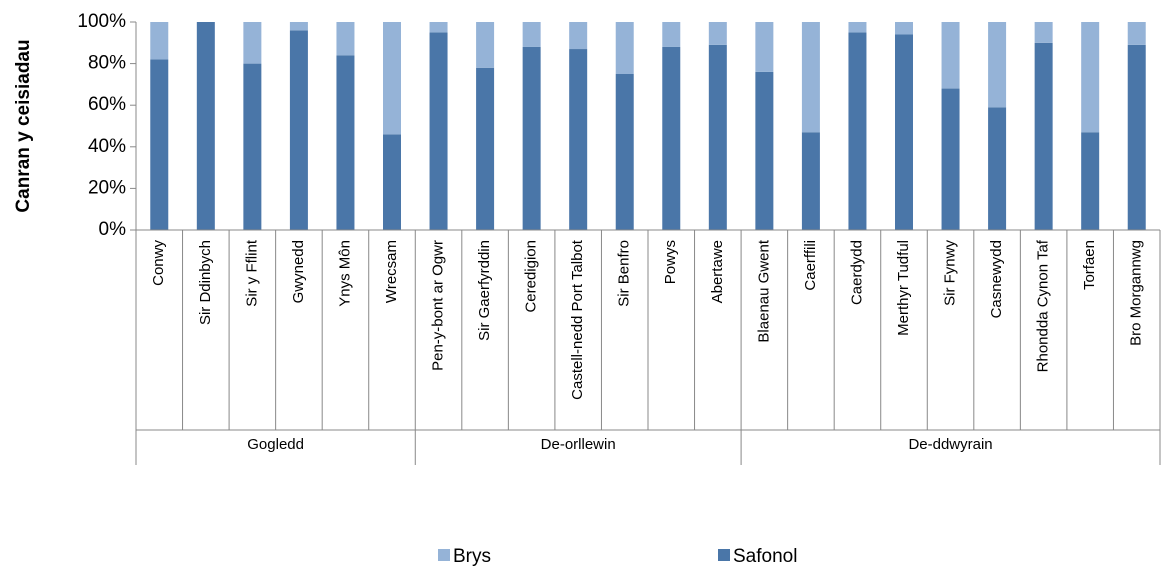 The width and height of the screenshot is (1161, 568). Describe the element at coordinates (577, 319) in the screenshot. I see `x-tick-label: Castell-nedd Port Talbot` at that location.